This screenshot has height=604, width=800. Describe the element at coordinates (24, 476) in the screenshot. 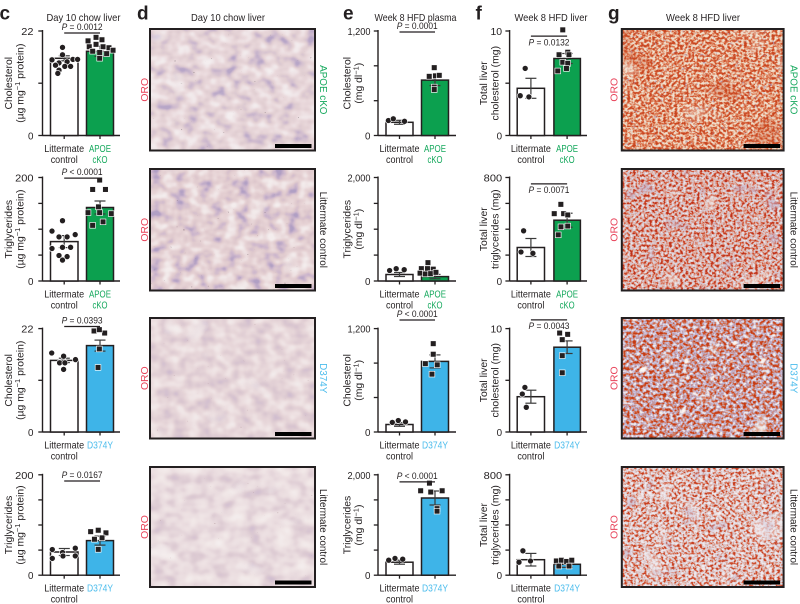

I see `svg-text: 200` at that location.